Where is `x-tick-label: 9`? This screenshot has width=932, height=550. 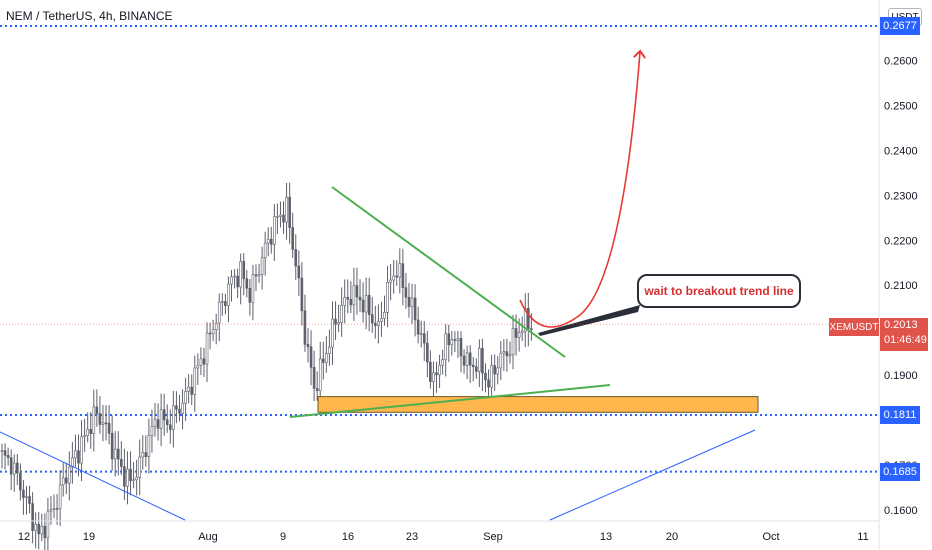 x-tick-label: 9 is located at coordinates (283, 537).